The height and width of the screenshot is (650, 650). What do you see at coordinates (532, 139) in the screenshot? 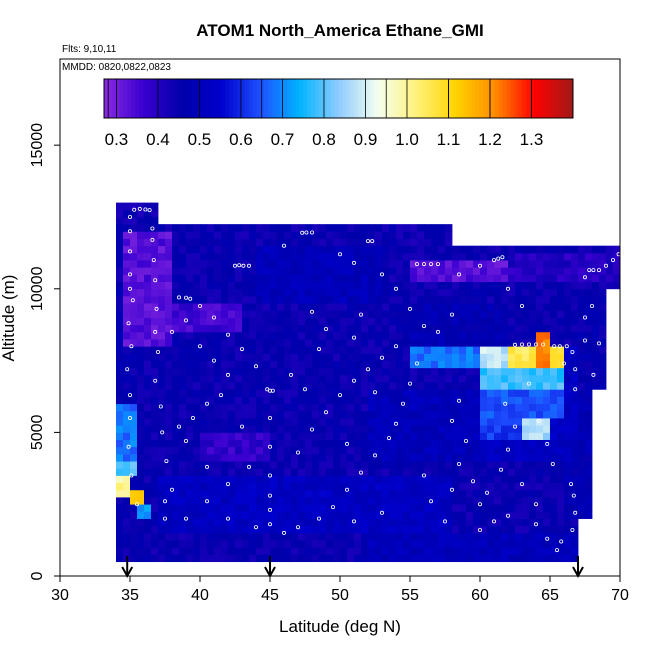
I see `colorbar-tick-label: 1.3` at bounding box center [532, 139].